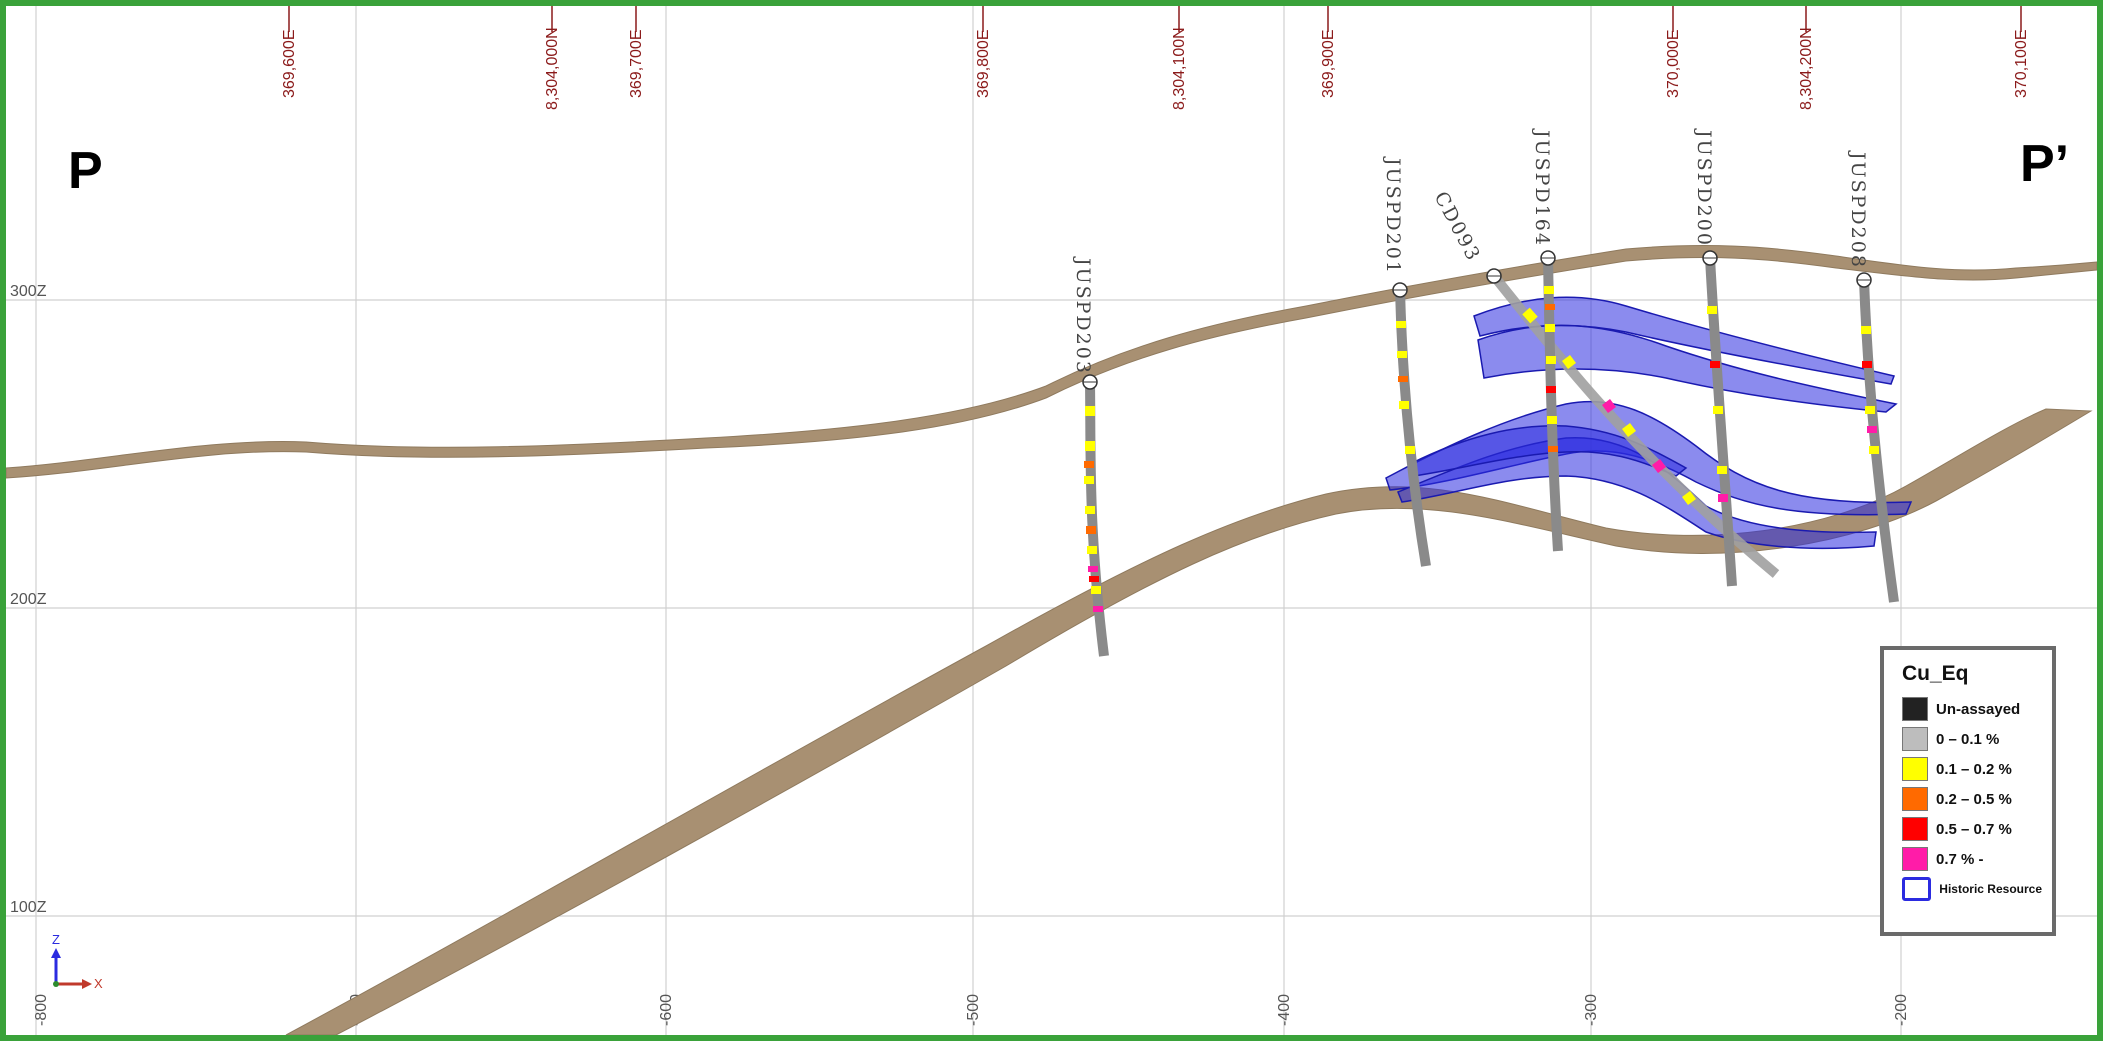  Describe the element at coordinates (1284, 1010) in the screenshot. I see `distance-label: -400` at that location.